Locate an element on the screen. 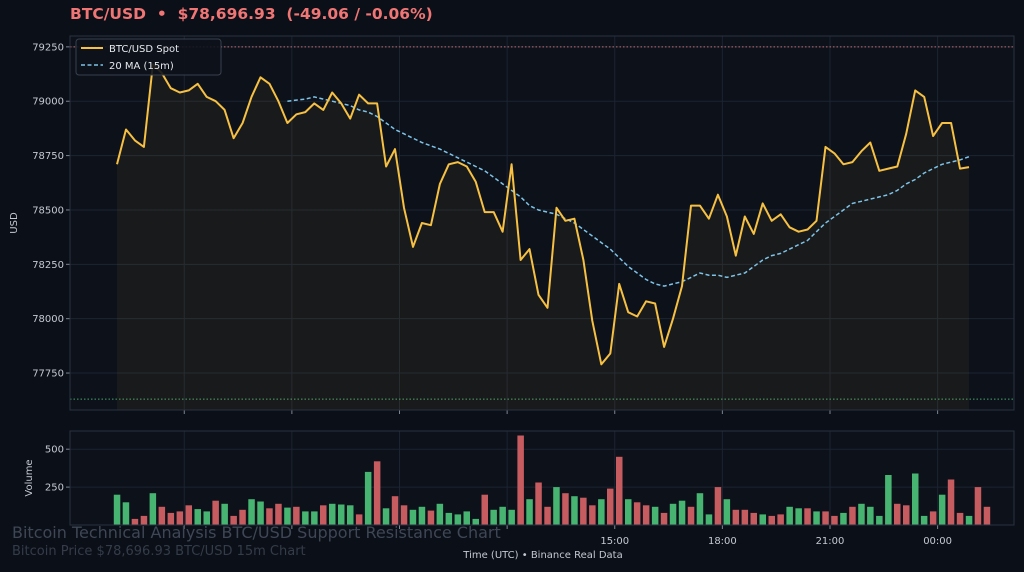 Image resolution: width=1024 pixels, height=572 pixels. price-header: BTC/USD • $78,696.93 (-49.06 / -0.06%) is located at coordinates (251, 14).